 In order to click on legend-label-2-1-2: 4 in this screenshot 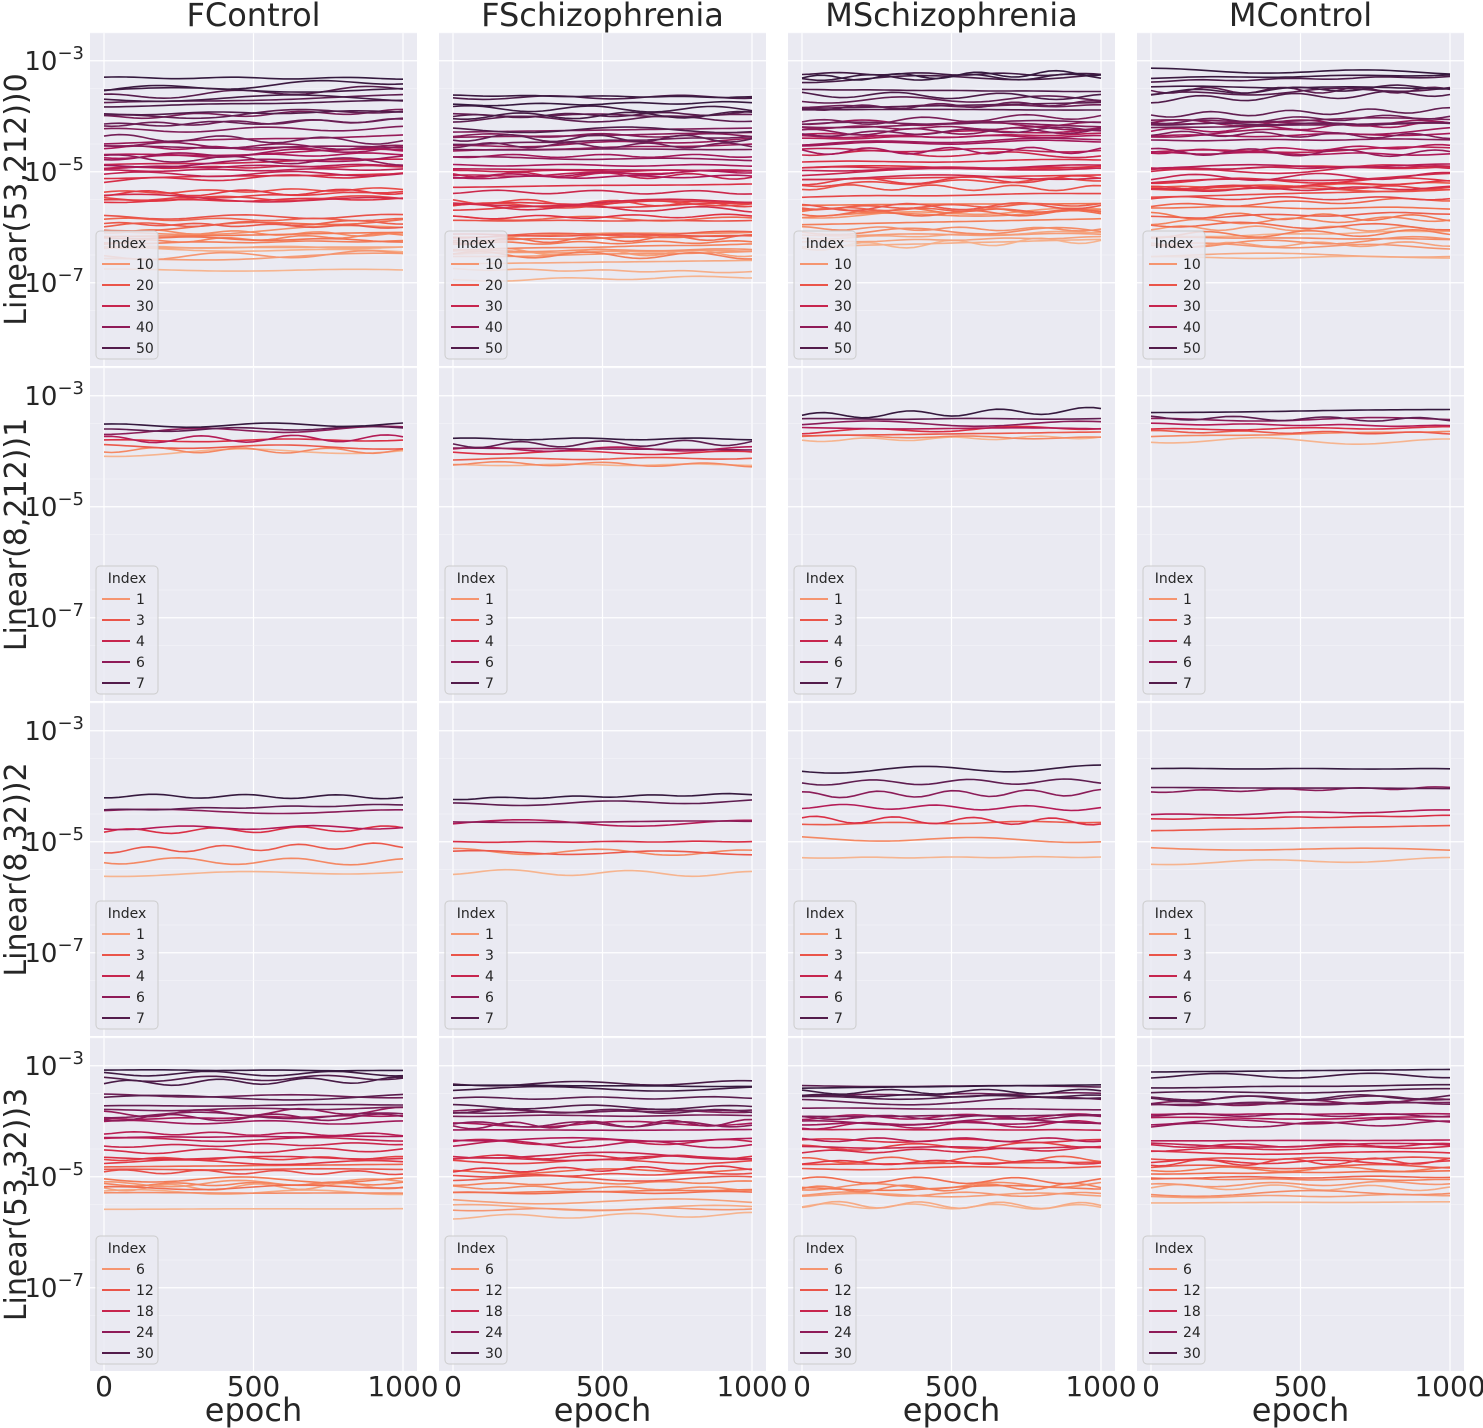, I will do `click(489, 977)`.